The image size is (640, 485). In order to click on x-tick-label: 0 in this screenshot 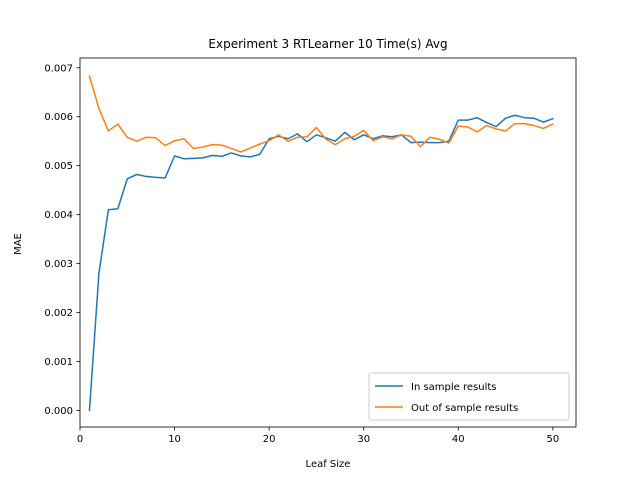, I will do `click(80, 439)`.